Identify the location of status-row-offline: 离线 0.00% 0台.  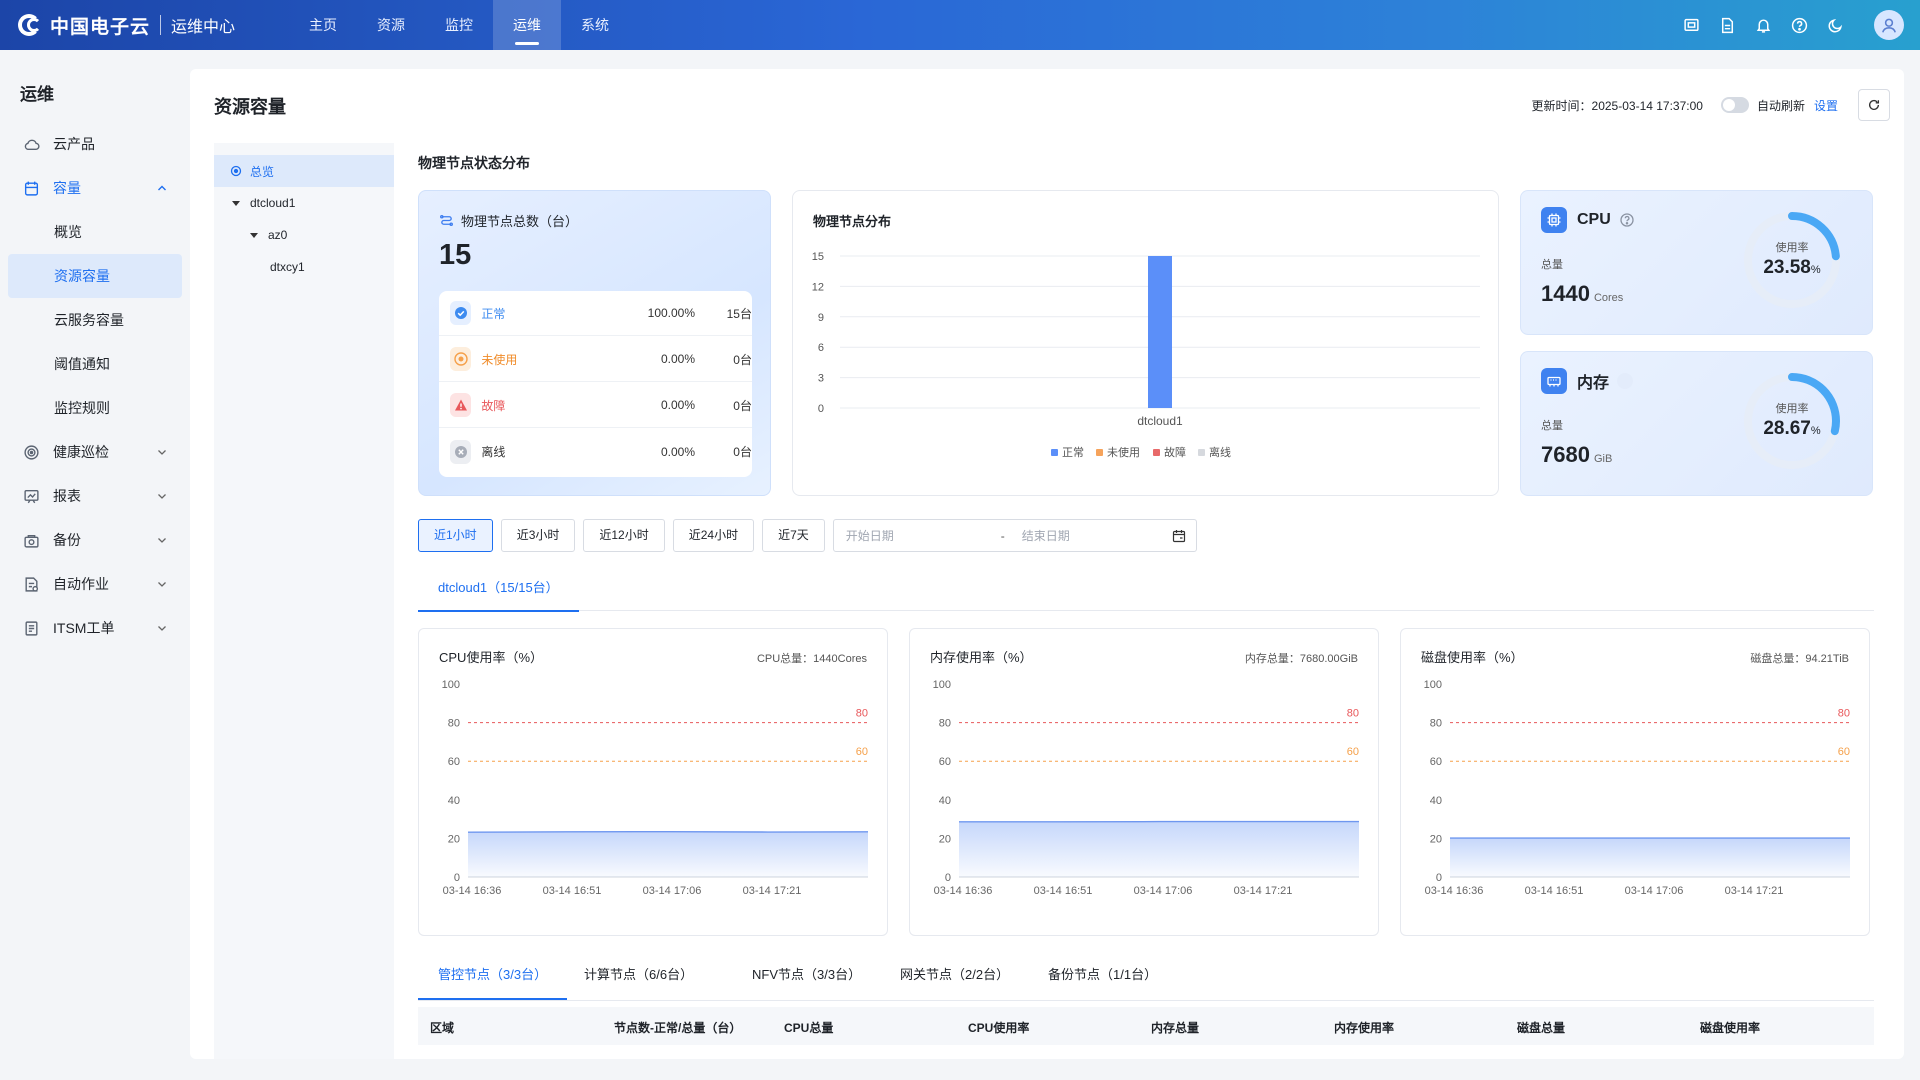
(595, 451).